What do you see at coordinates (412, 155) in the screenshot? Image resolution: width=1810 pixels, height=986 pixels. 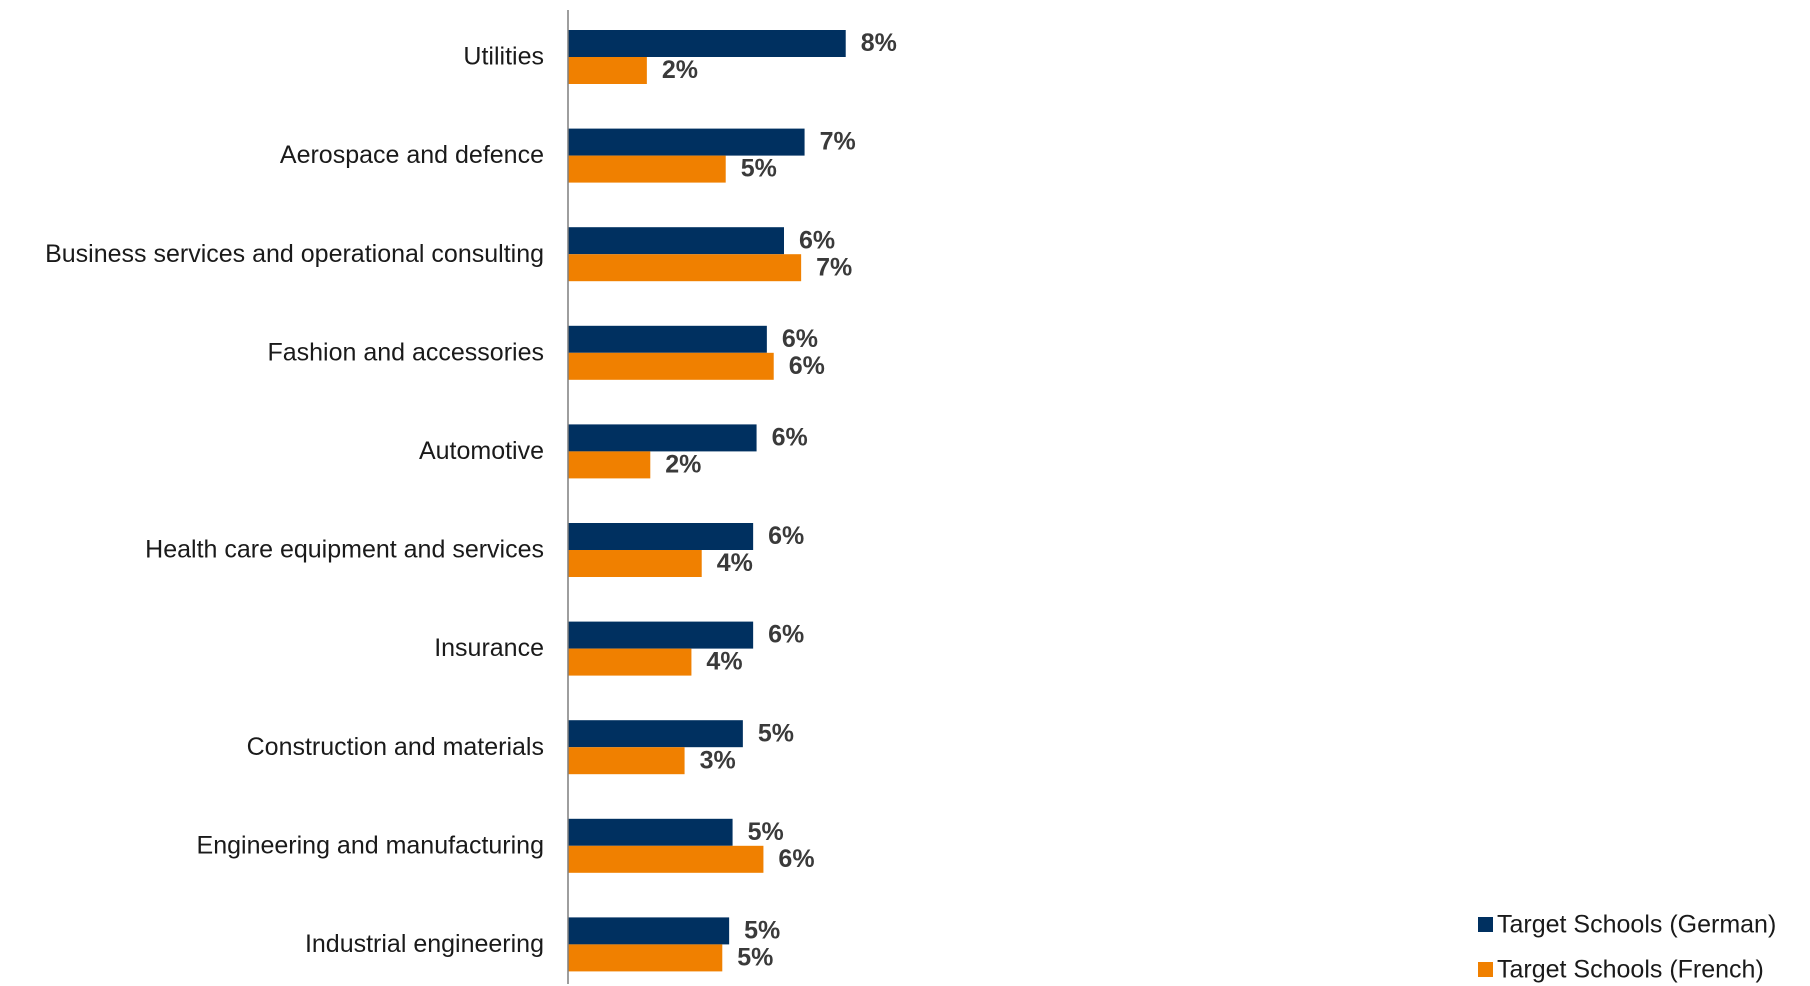 I see `category-label: Aerospace and defence` at bounding box center [412, 155].